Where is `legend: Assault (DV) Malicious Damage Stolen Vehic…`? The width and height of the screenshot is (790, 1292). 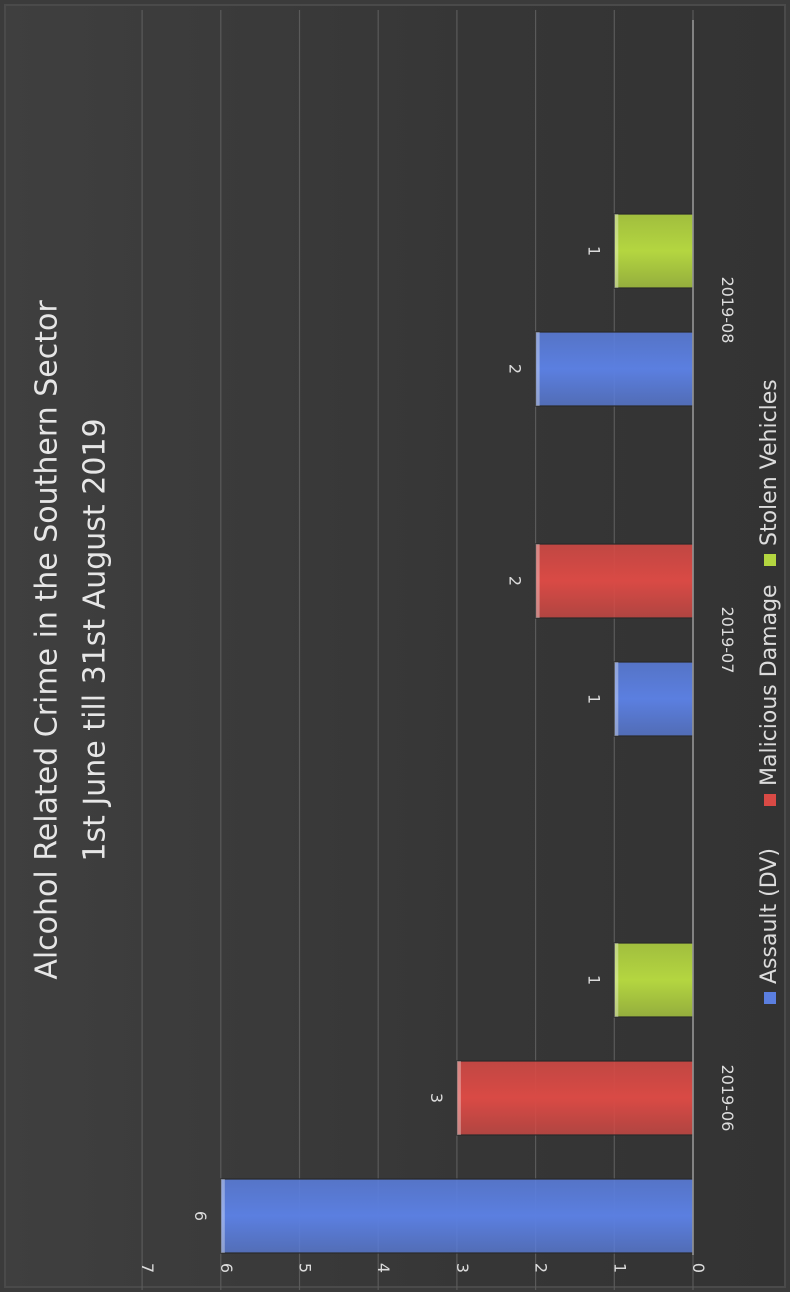
legend: Assault (DV) Malicious Damage Stolen Vehic… is located at coordinates (769, 691).